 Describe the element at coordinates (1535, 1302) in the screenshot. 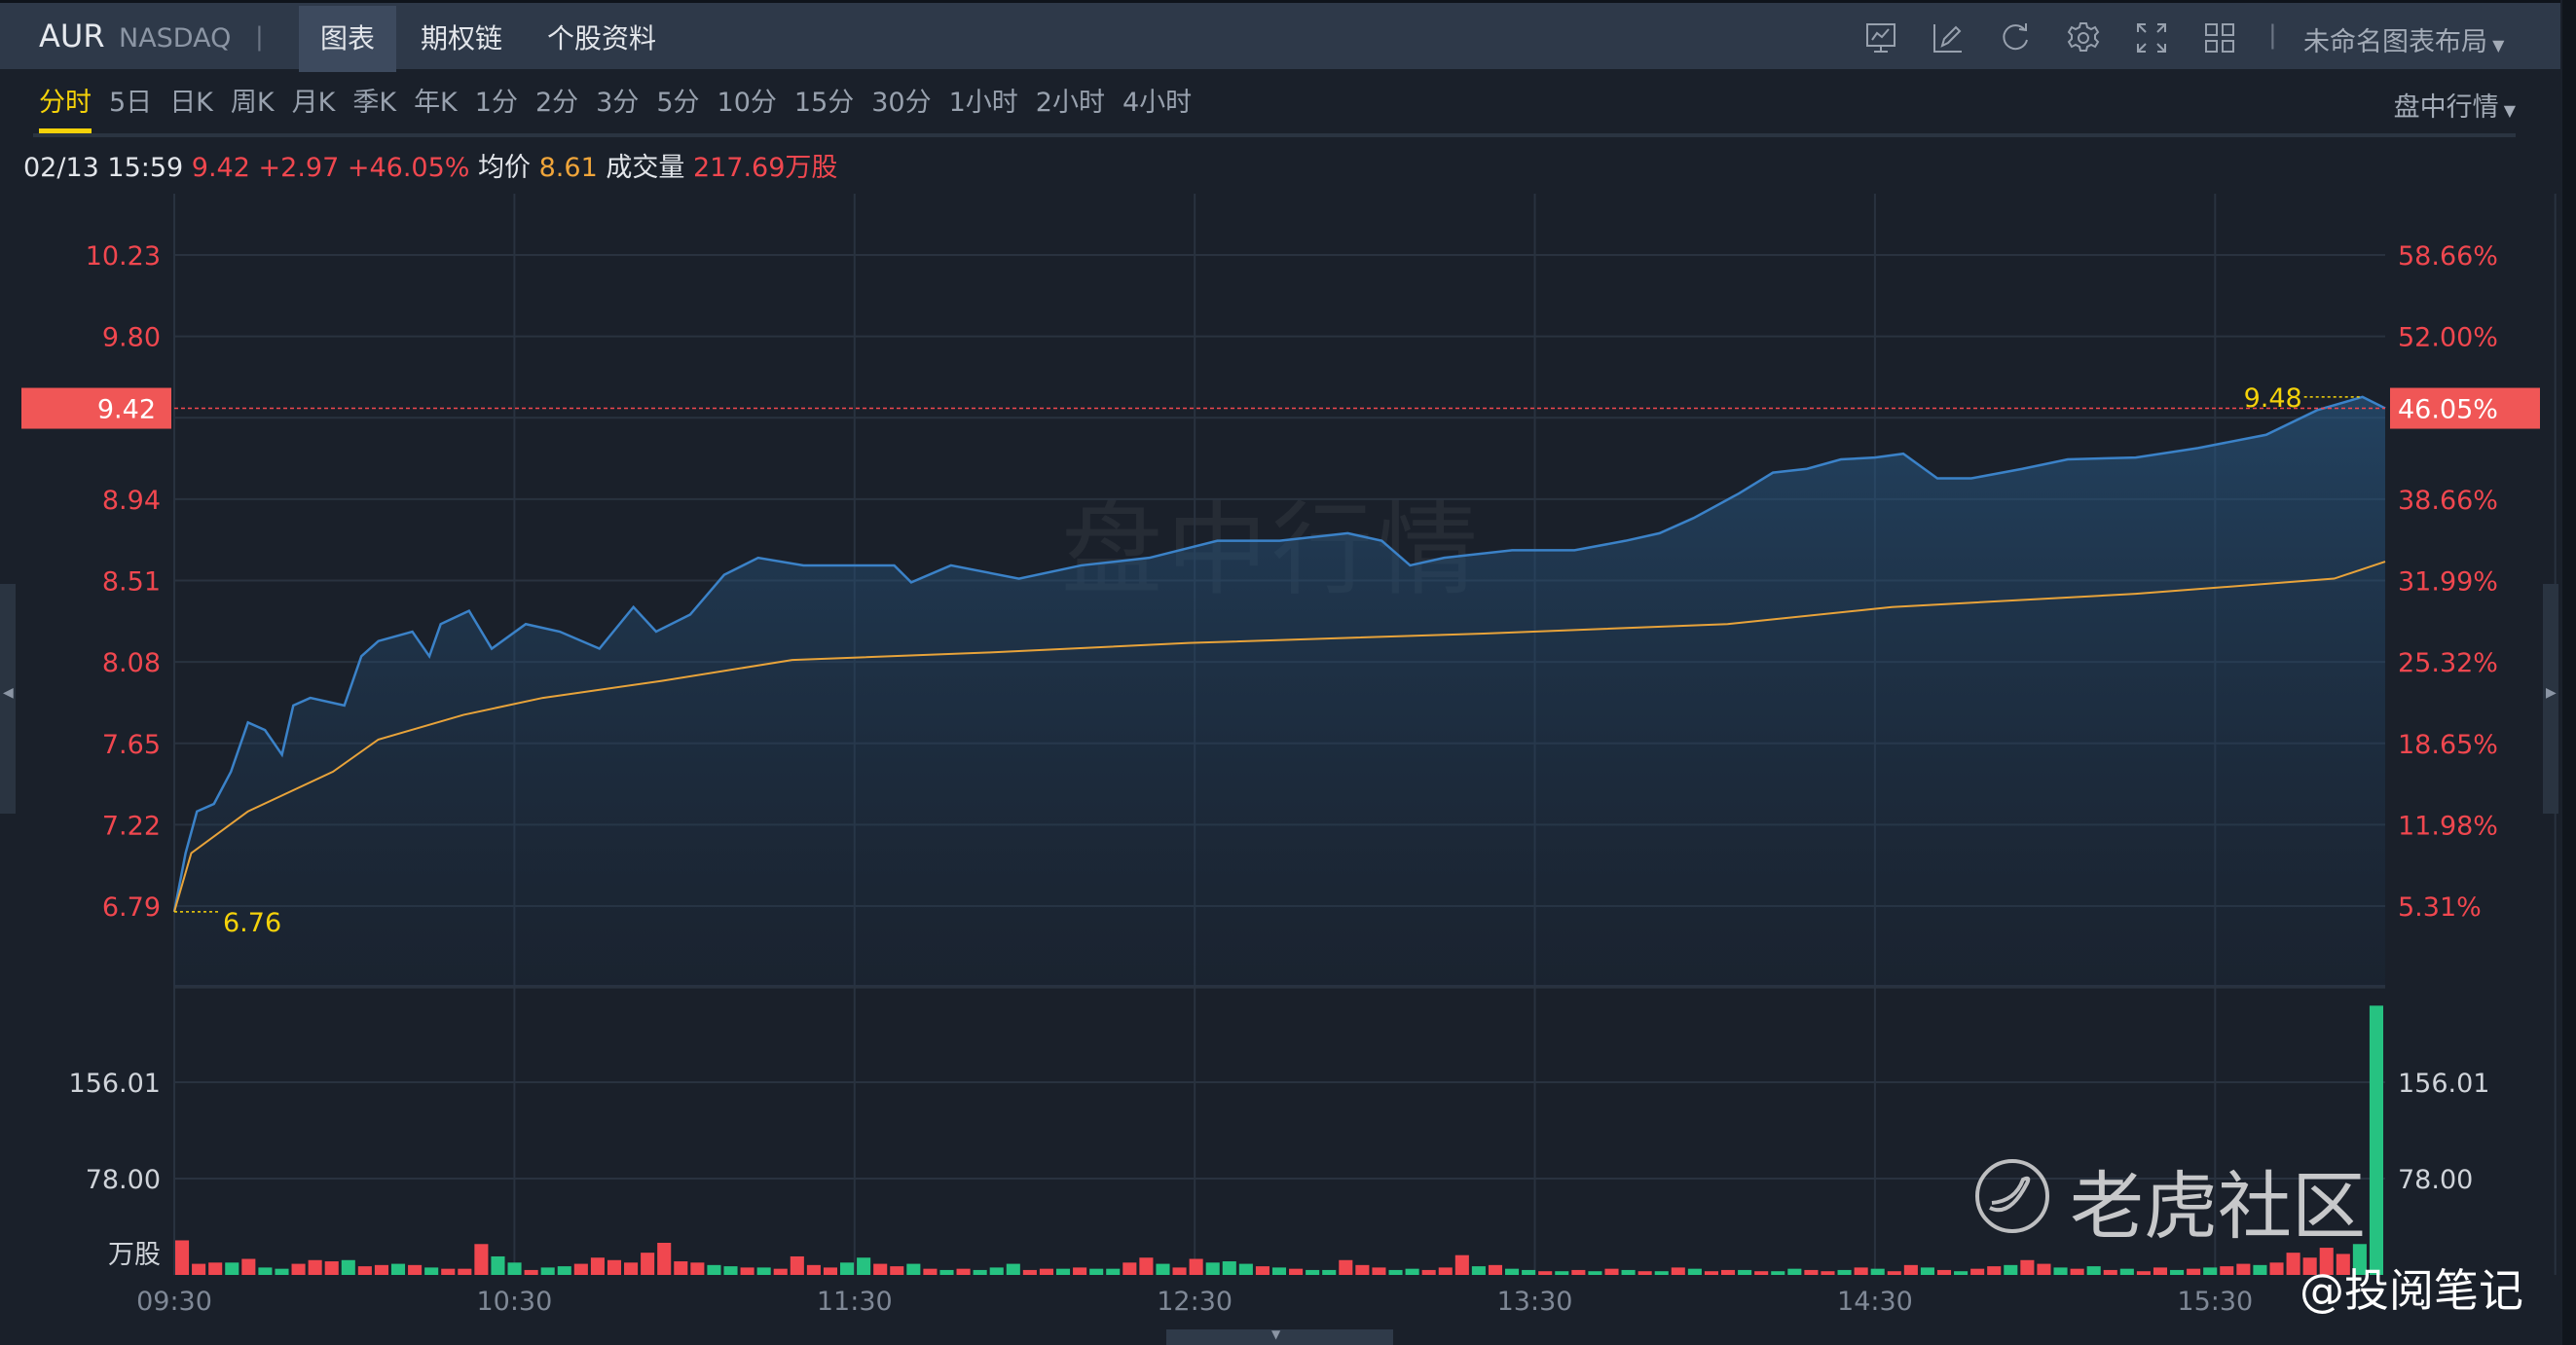

I see `time-tick-label: 13:30` at that location.